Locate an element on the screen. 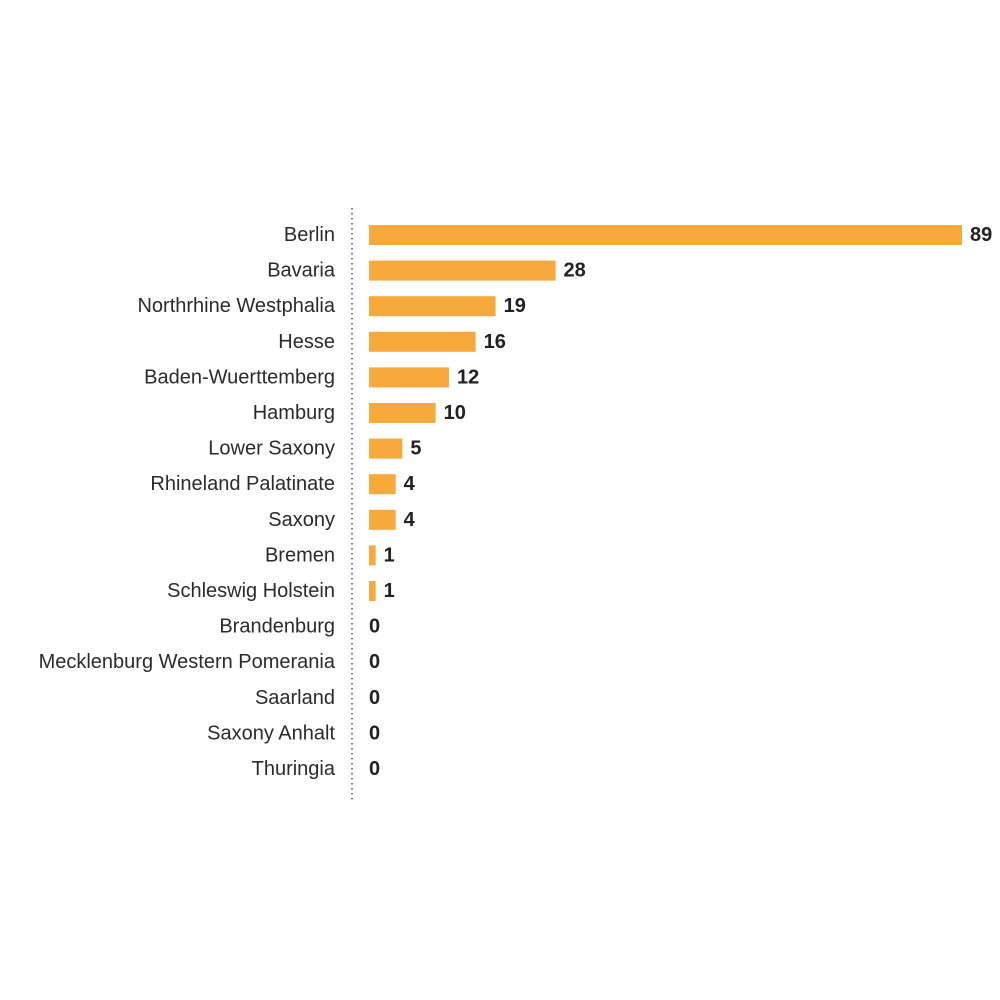  category-label: Baden-Wuerttemberg is located at coordinates (239, 377).